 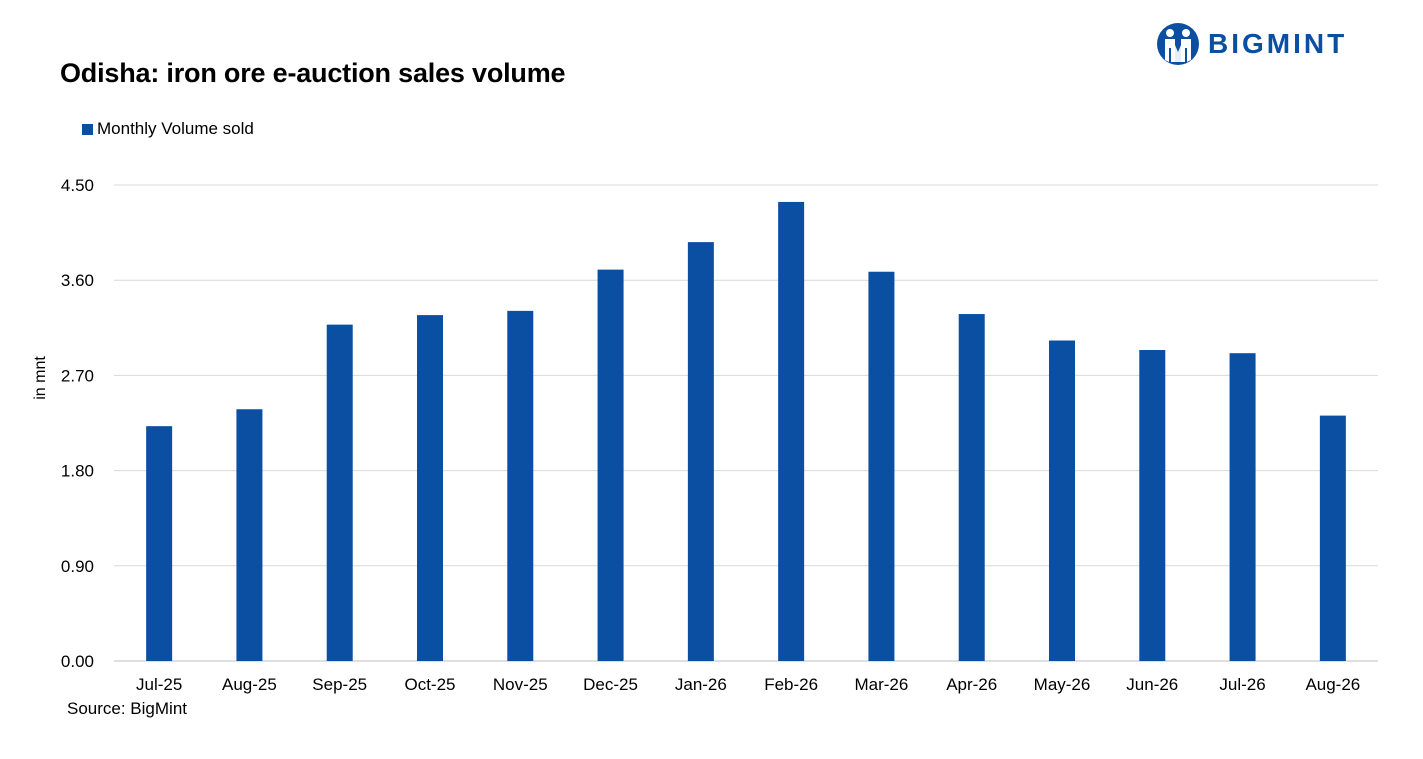 What do you see at coordinates (610, 684) in the screenshot?
I see `x-tick-label: Dec-25` at bounding box center [610, 684].